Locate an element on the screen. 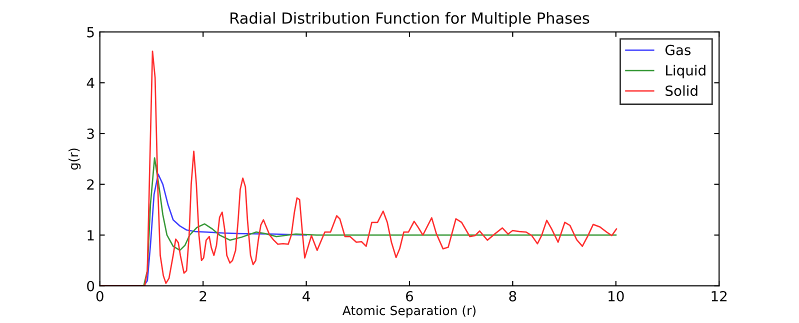  y-axis-title: g(r) is located at coordinates (74, 159).